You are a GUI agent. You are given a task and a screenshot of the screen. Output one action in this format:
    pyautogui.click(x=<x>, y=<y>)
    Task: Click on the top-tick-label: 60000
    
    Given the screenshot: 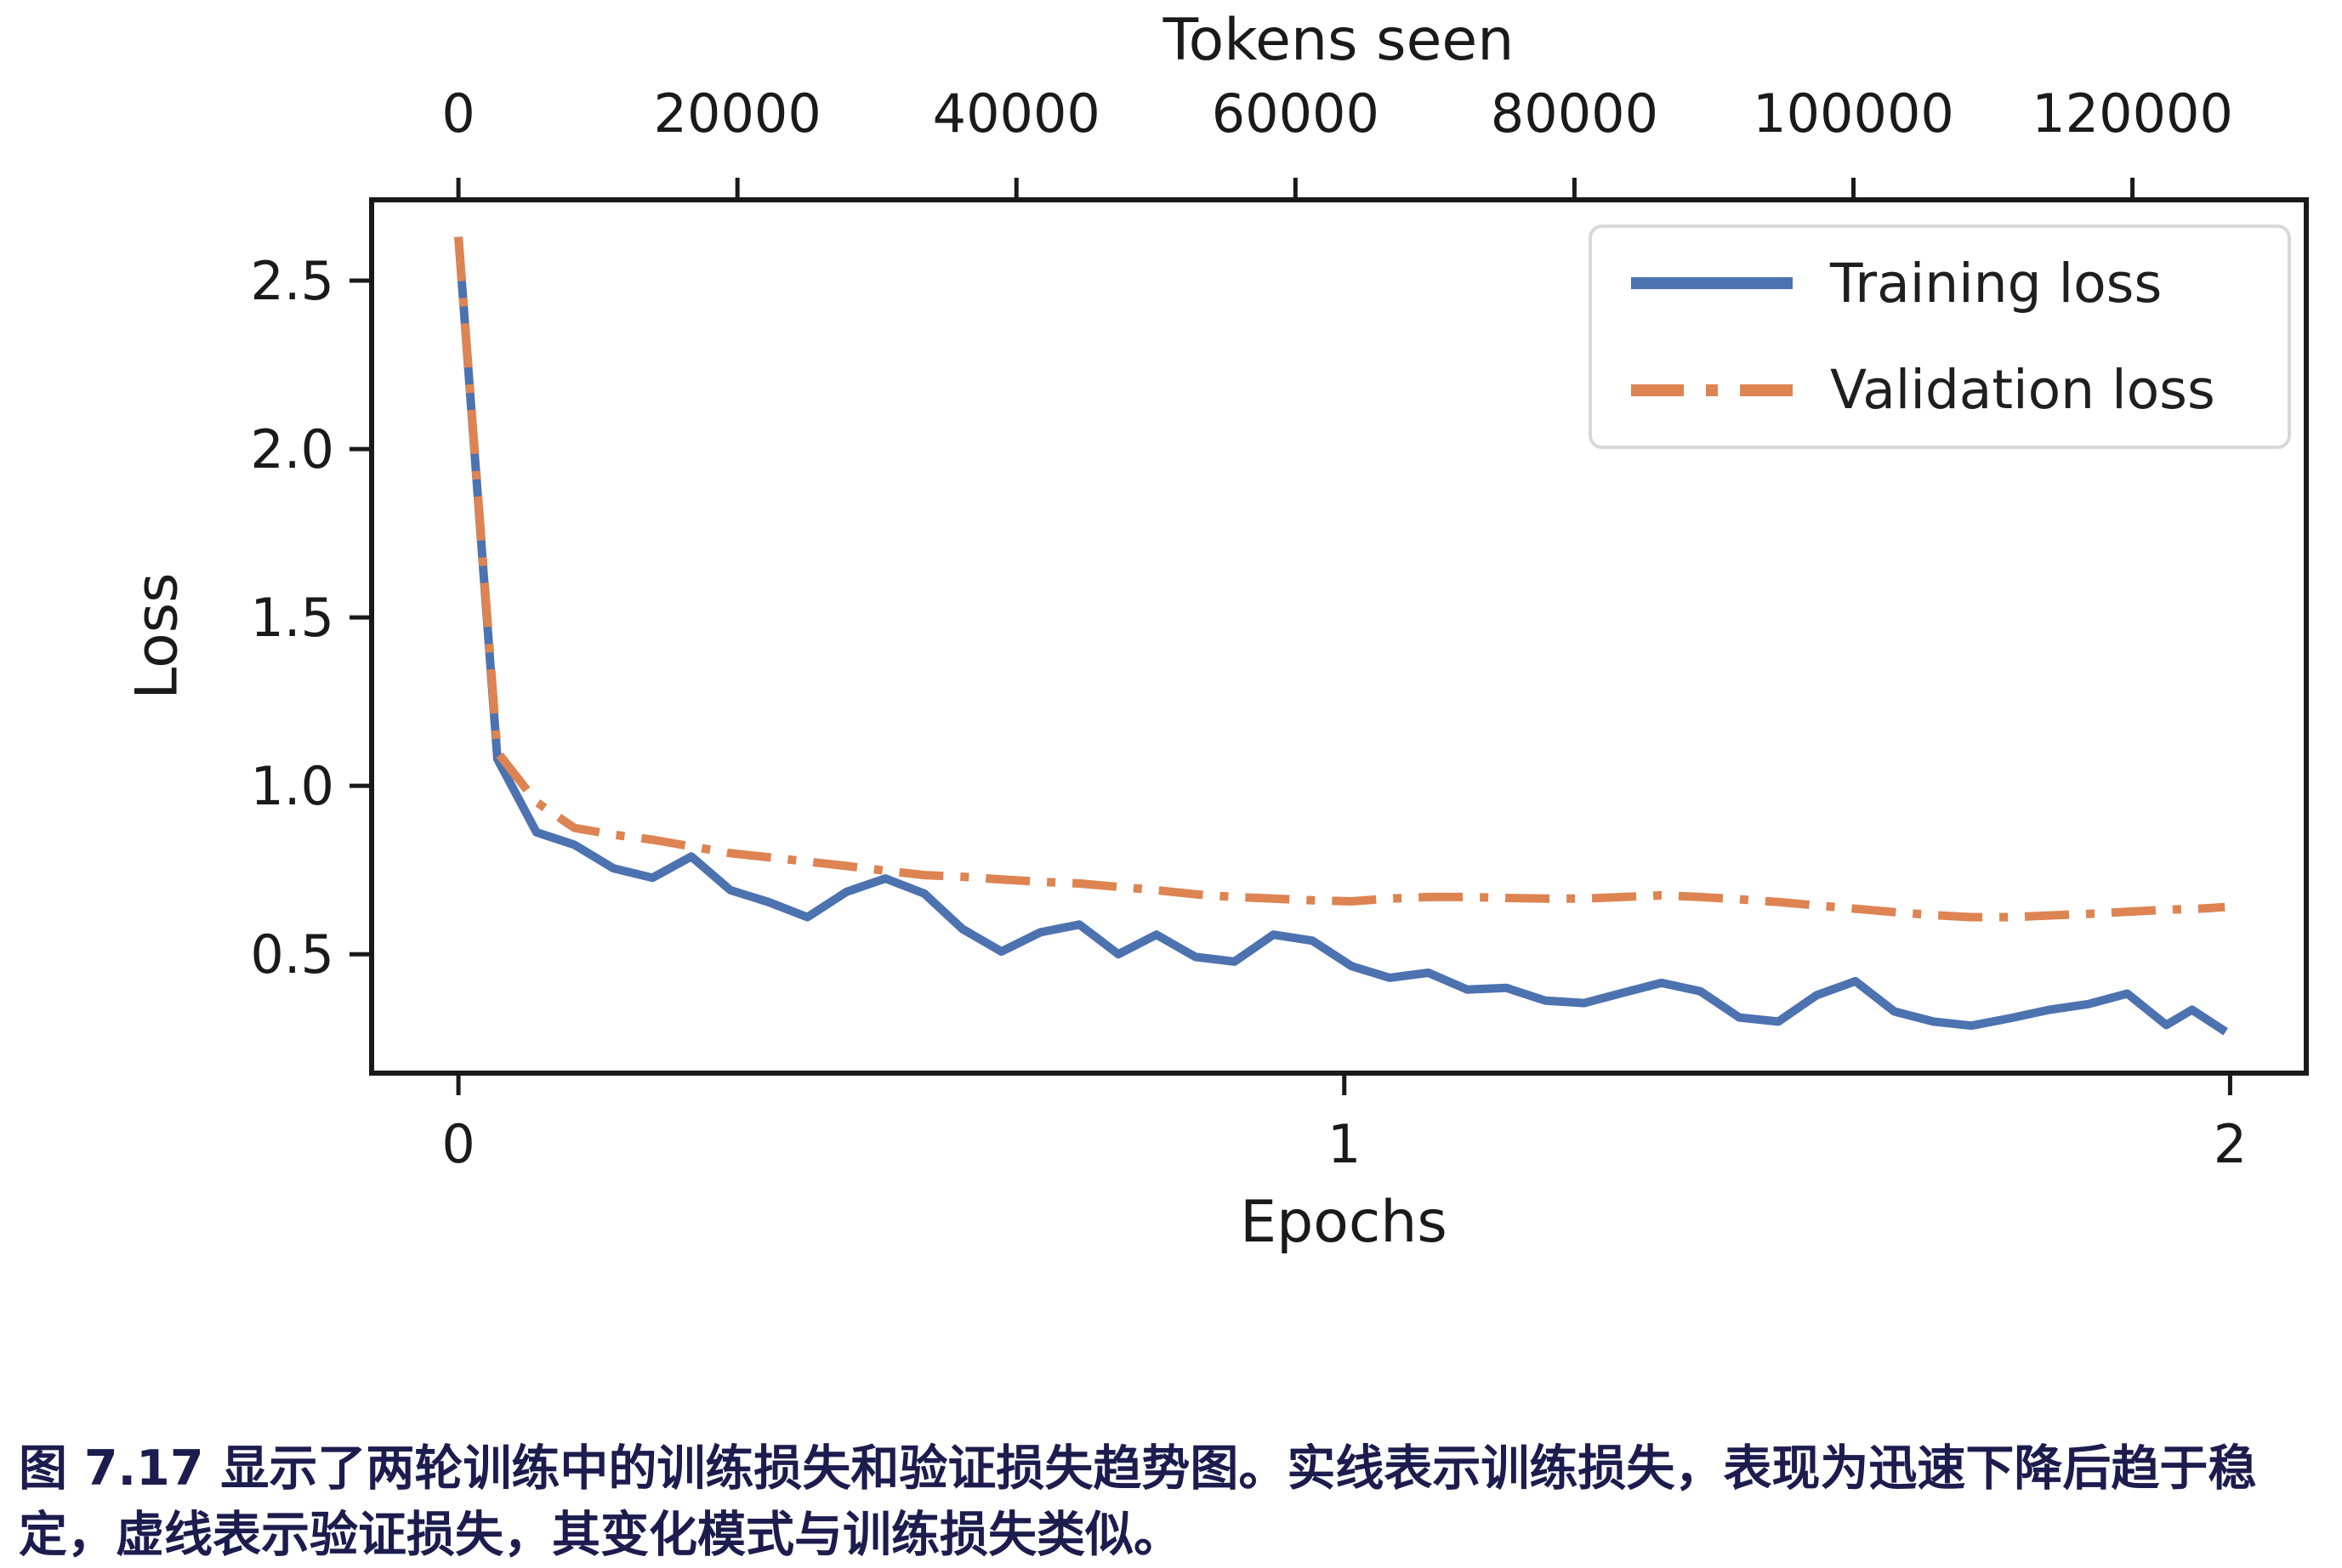 What is the action you would take?
    pyautogui.click(x=1295, y=113)
    